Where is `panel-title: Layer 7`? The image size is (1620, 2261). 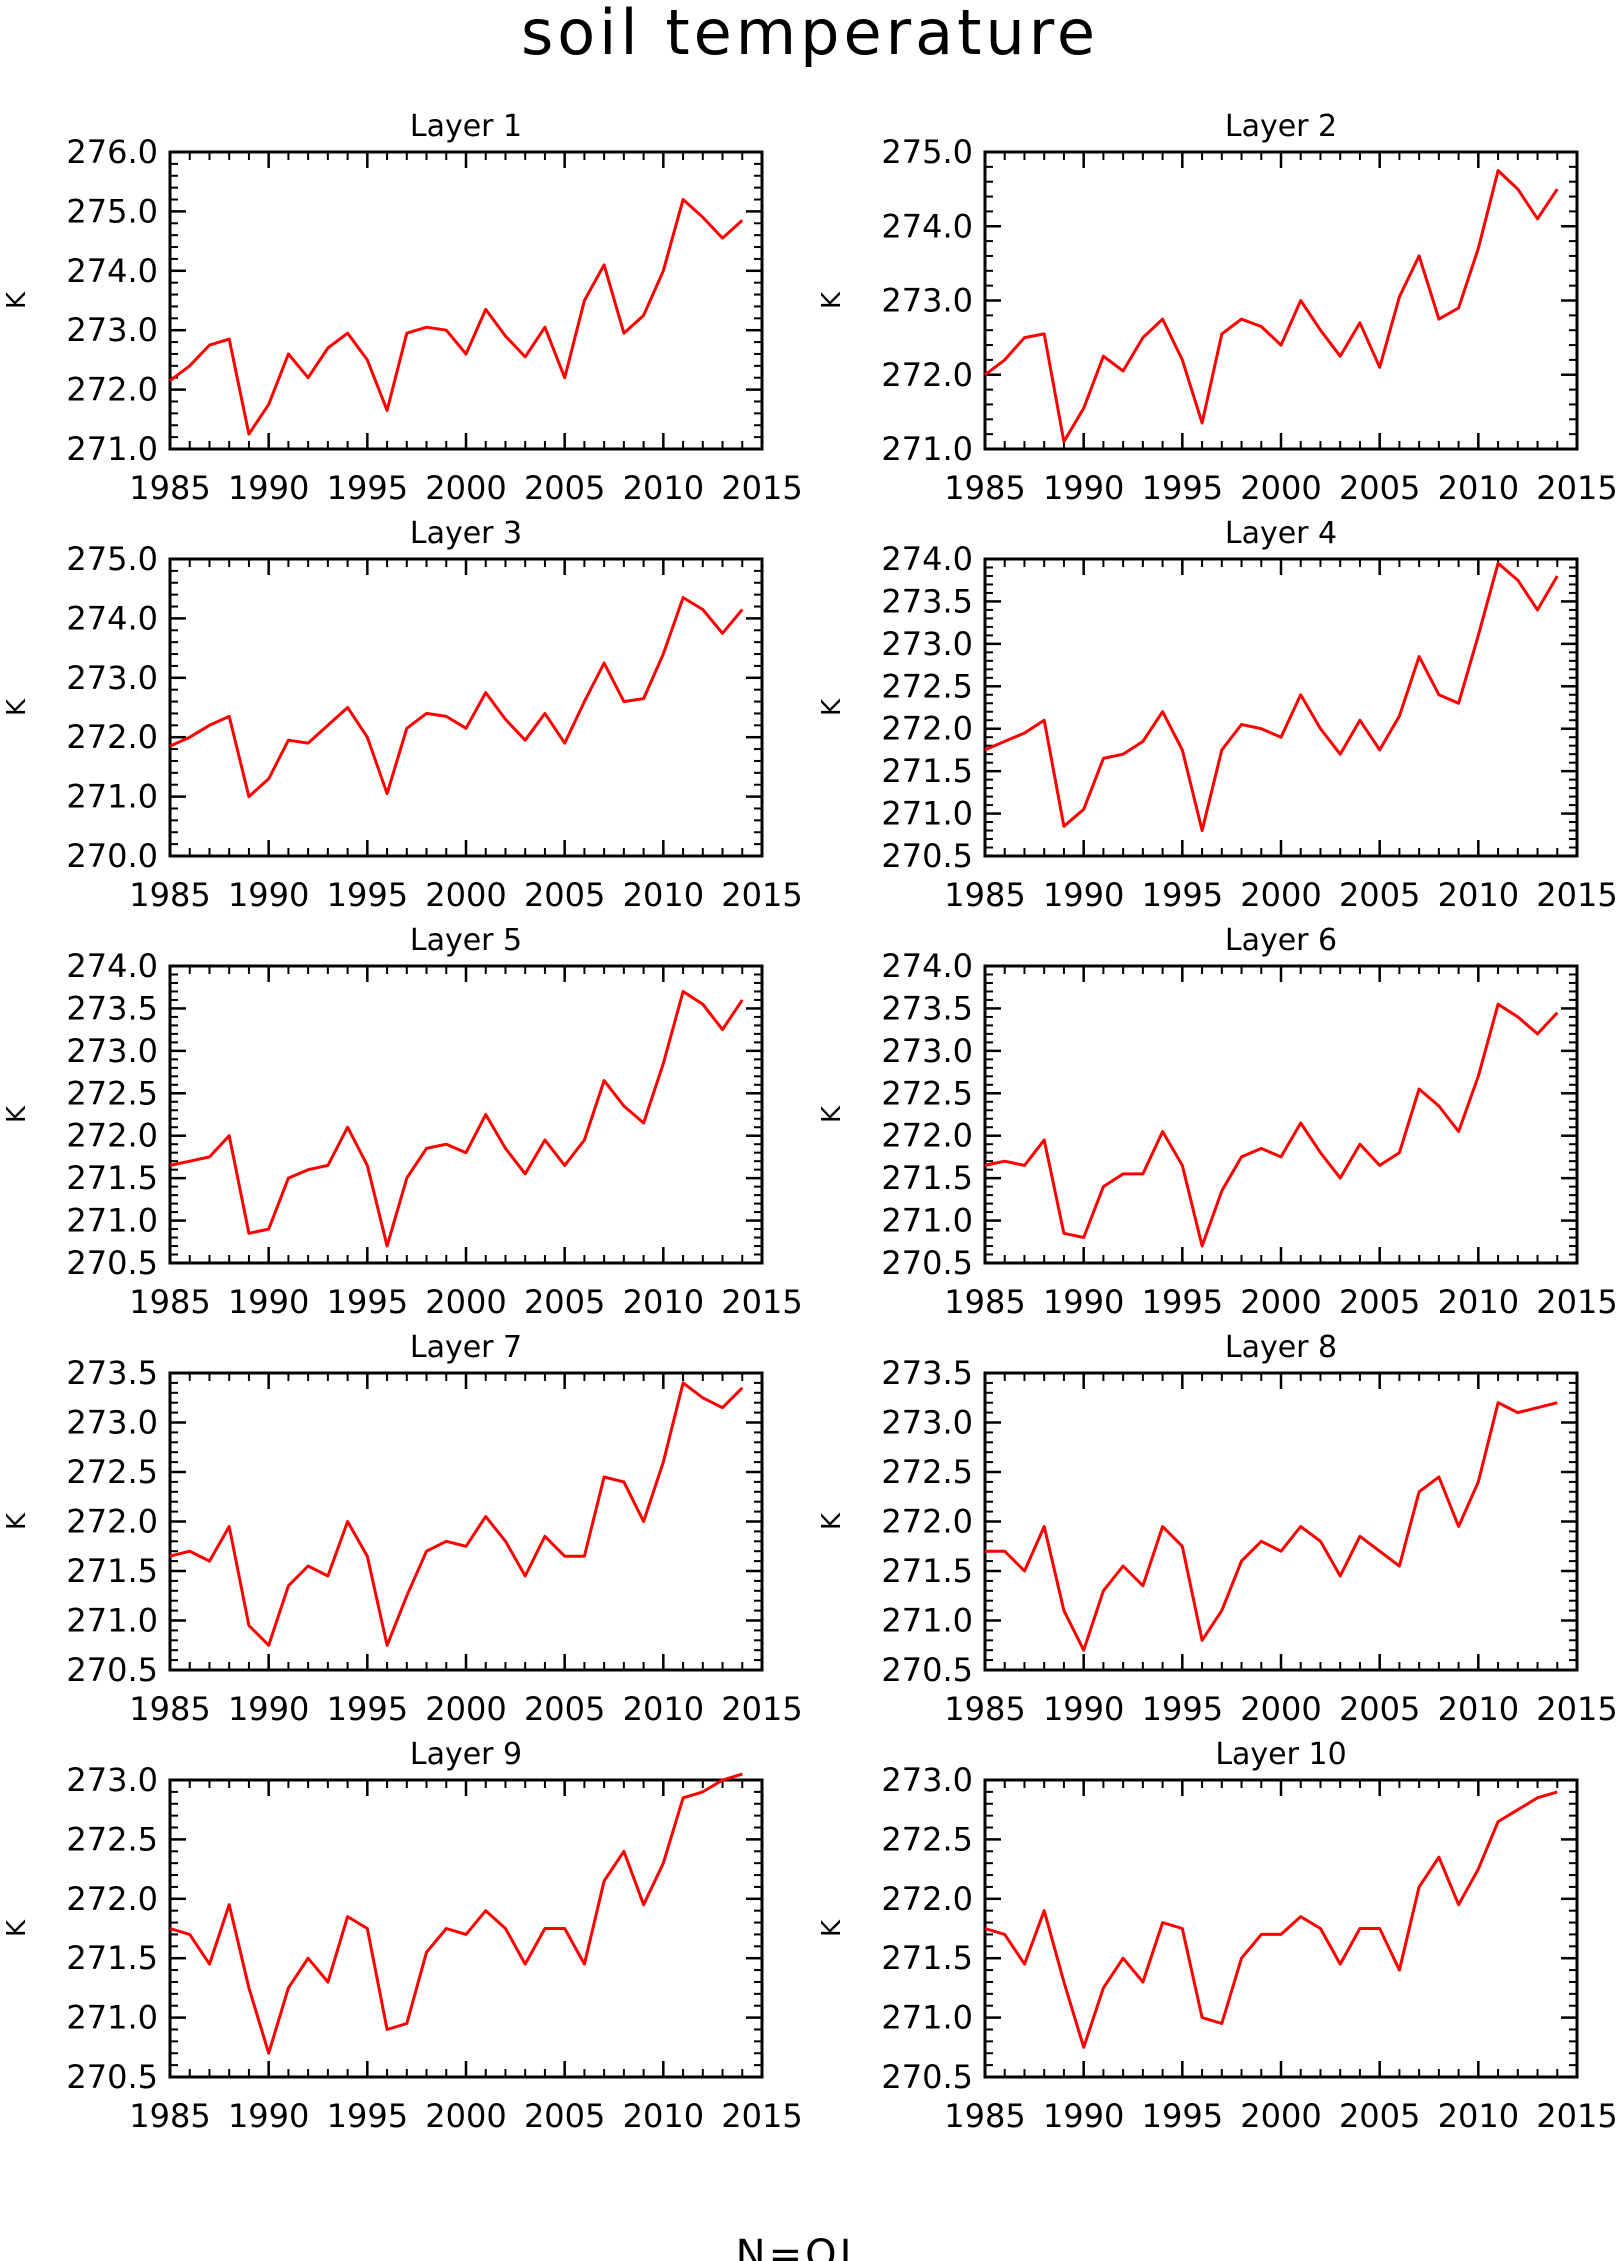
panel-title: Layer 7 is located at coordinates (466, 1347).